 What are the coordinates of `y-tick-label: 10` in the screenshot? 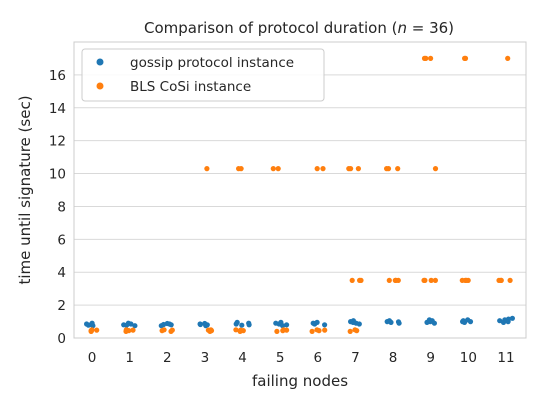 It's located at (57, 175).